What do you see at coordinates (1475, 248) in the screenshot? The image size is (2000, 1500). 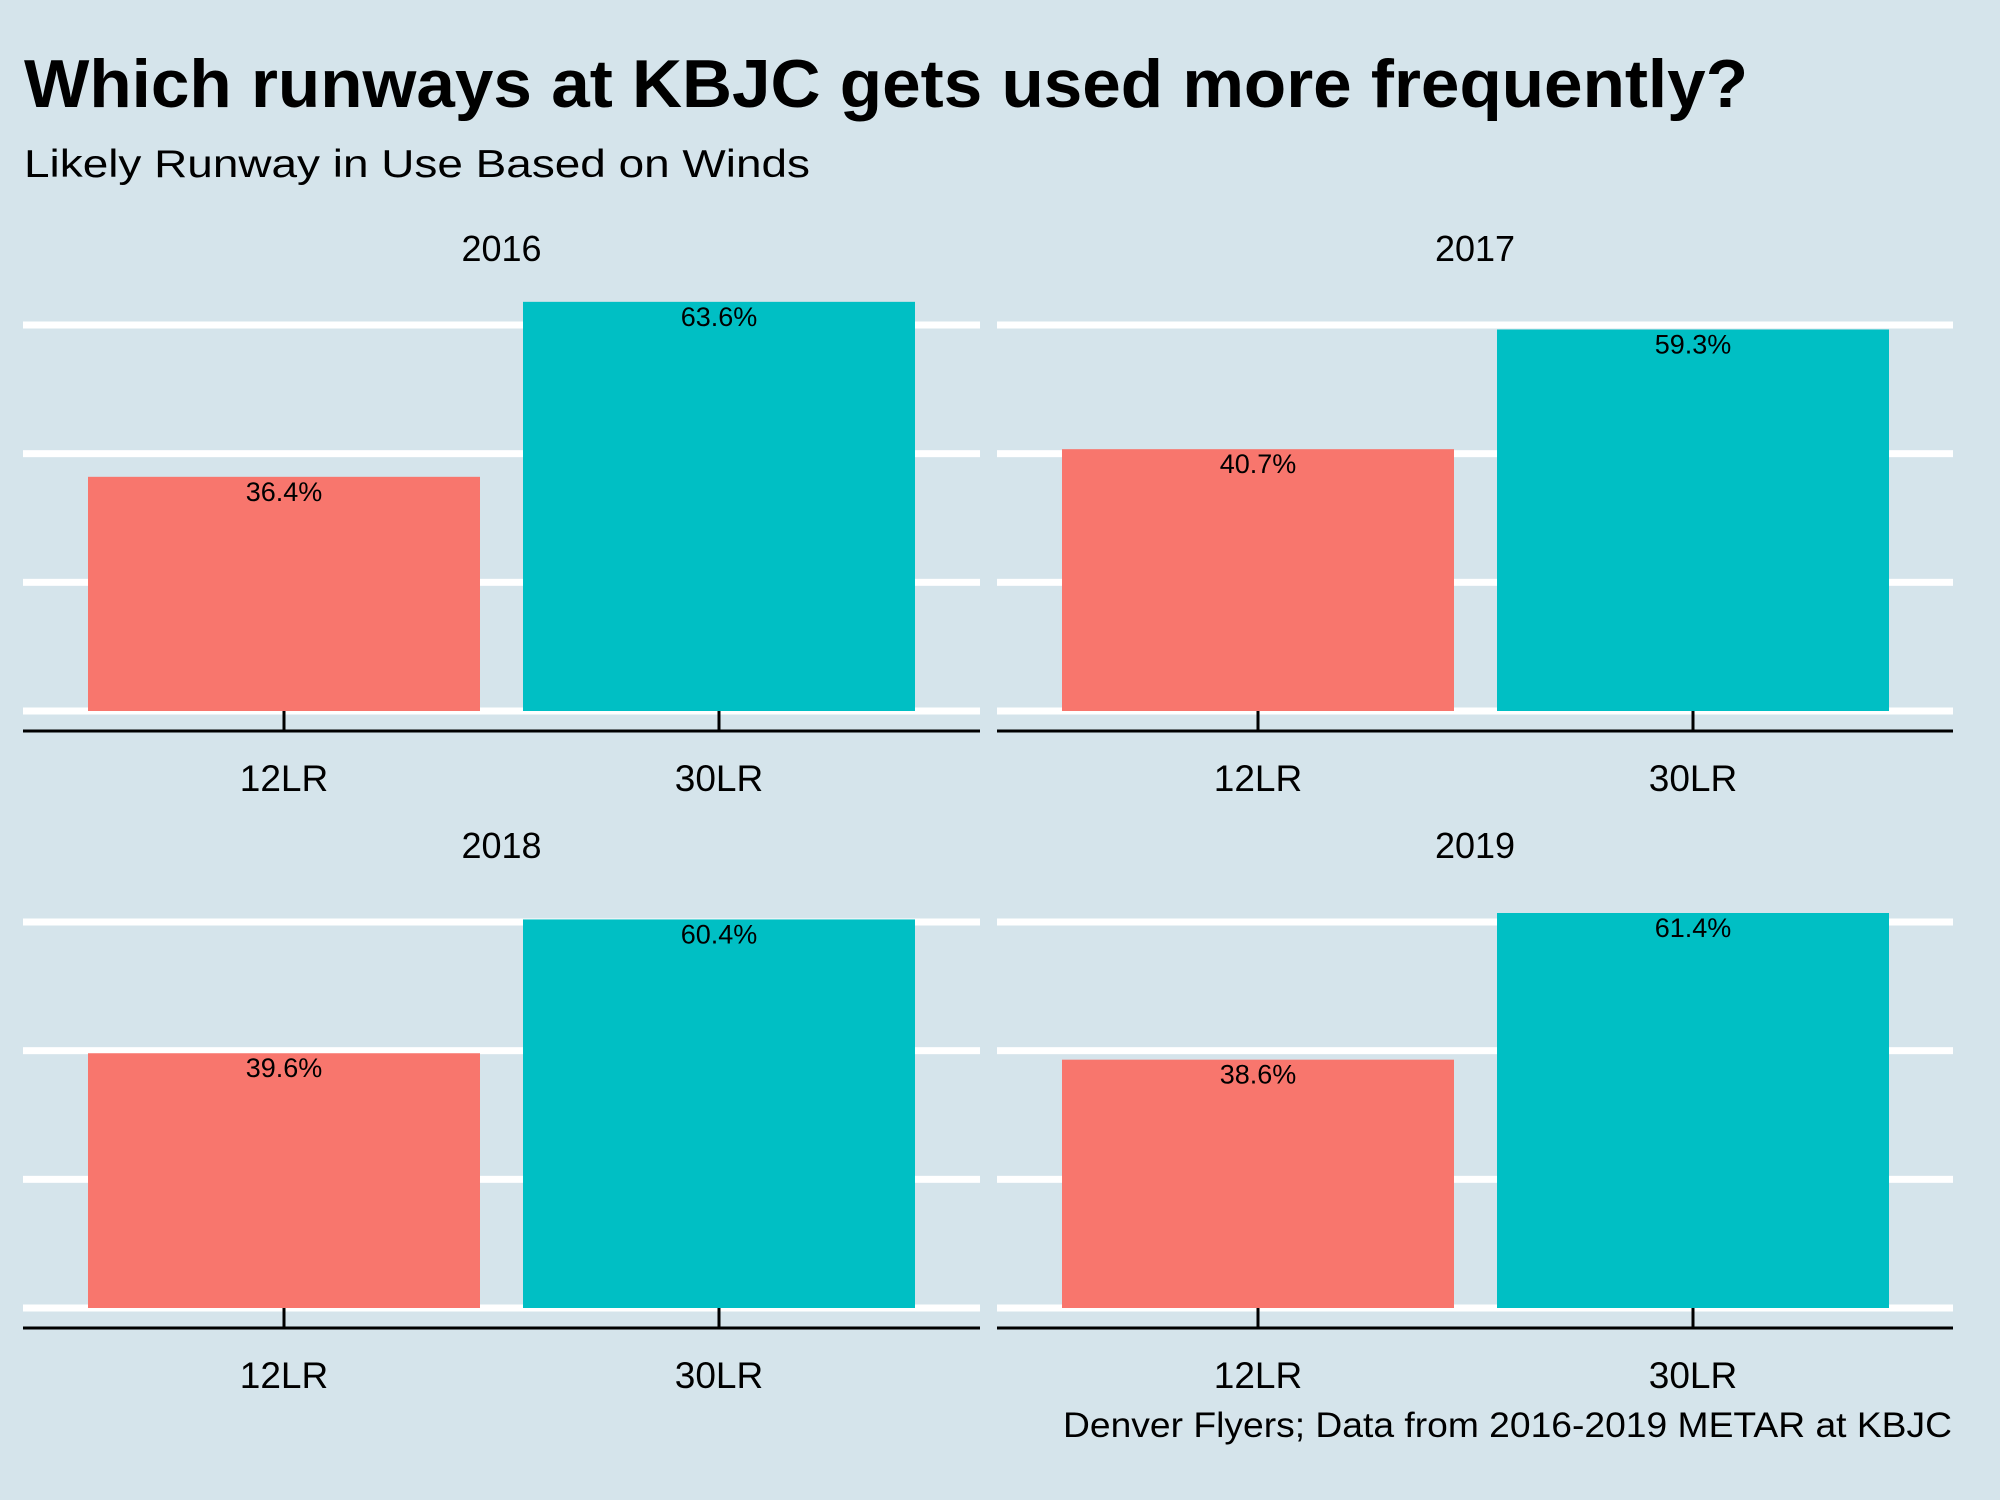 I see `facet-title: 2017` at bounding box center [1475, 248].